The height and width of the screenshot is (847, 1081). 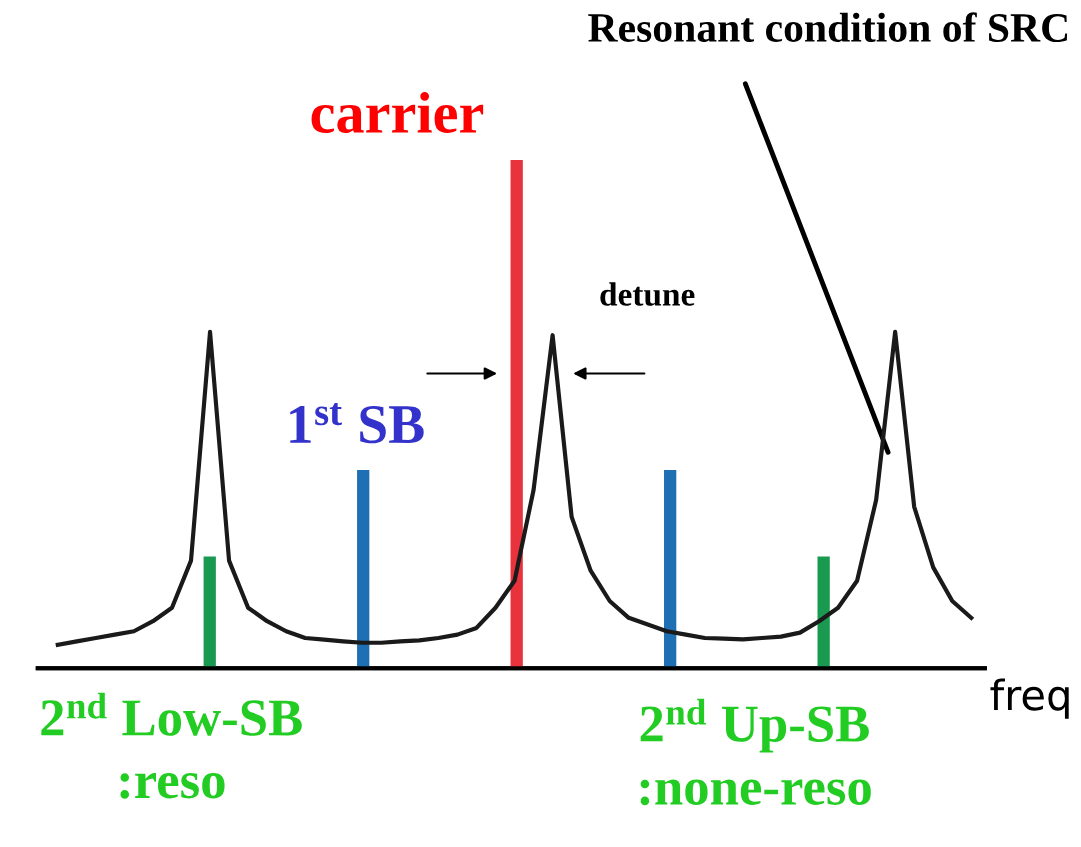 I want to click on text: 2$^{nd}$ Up-SB :none-reso, so click(x=755, y=752).